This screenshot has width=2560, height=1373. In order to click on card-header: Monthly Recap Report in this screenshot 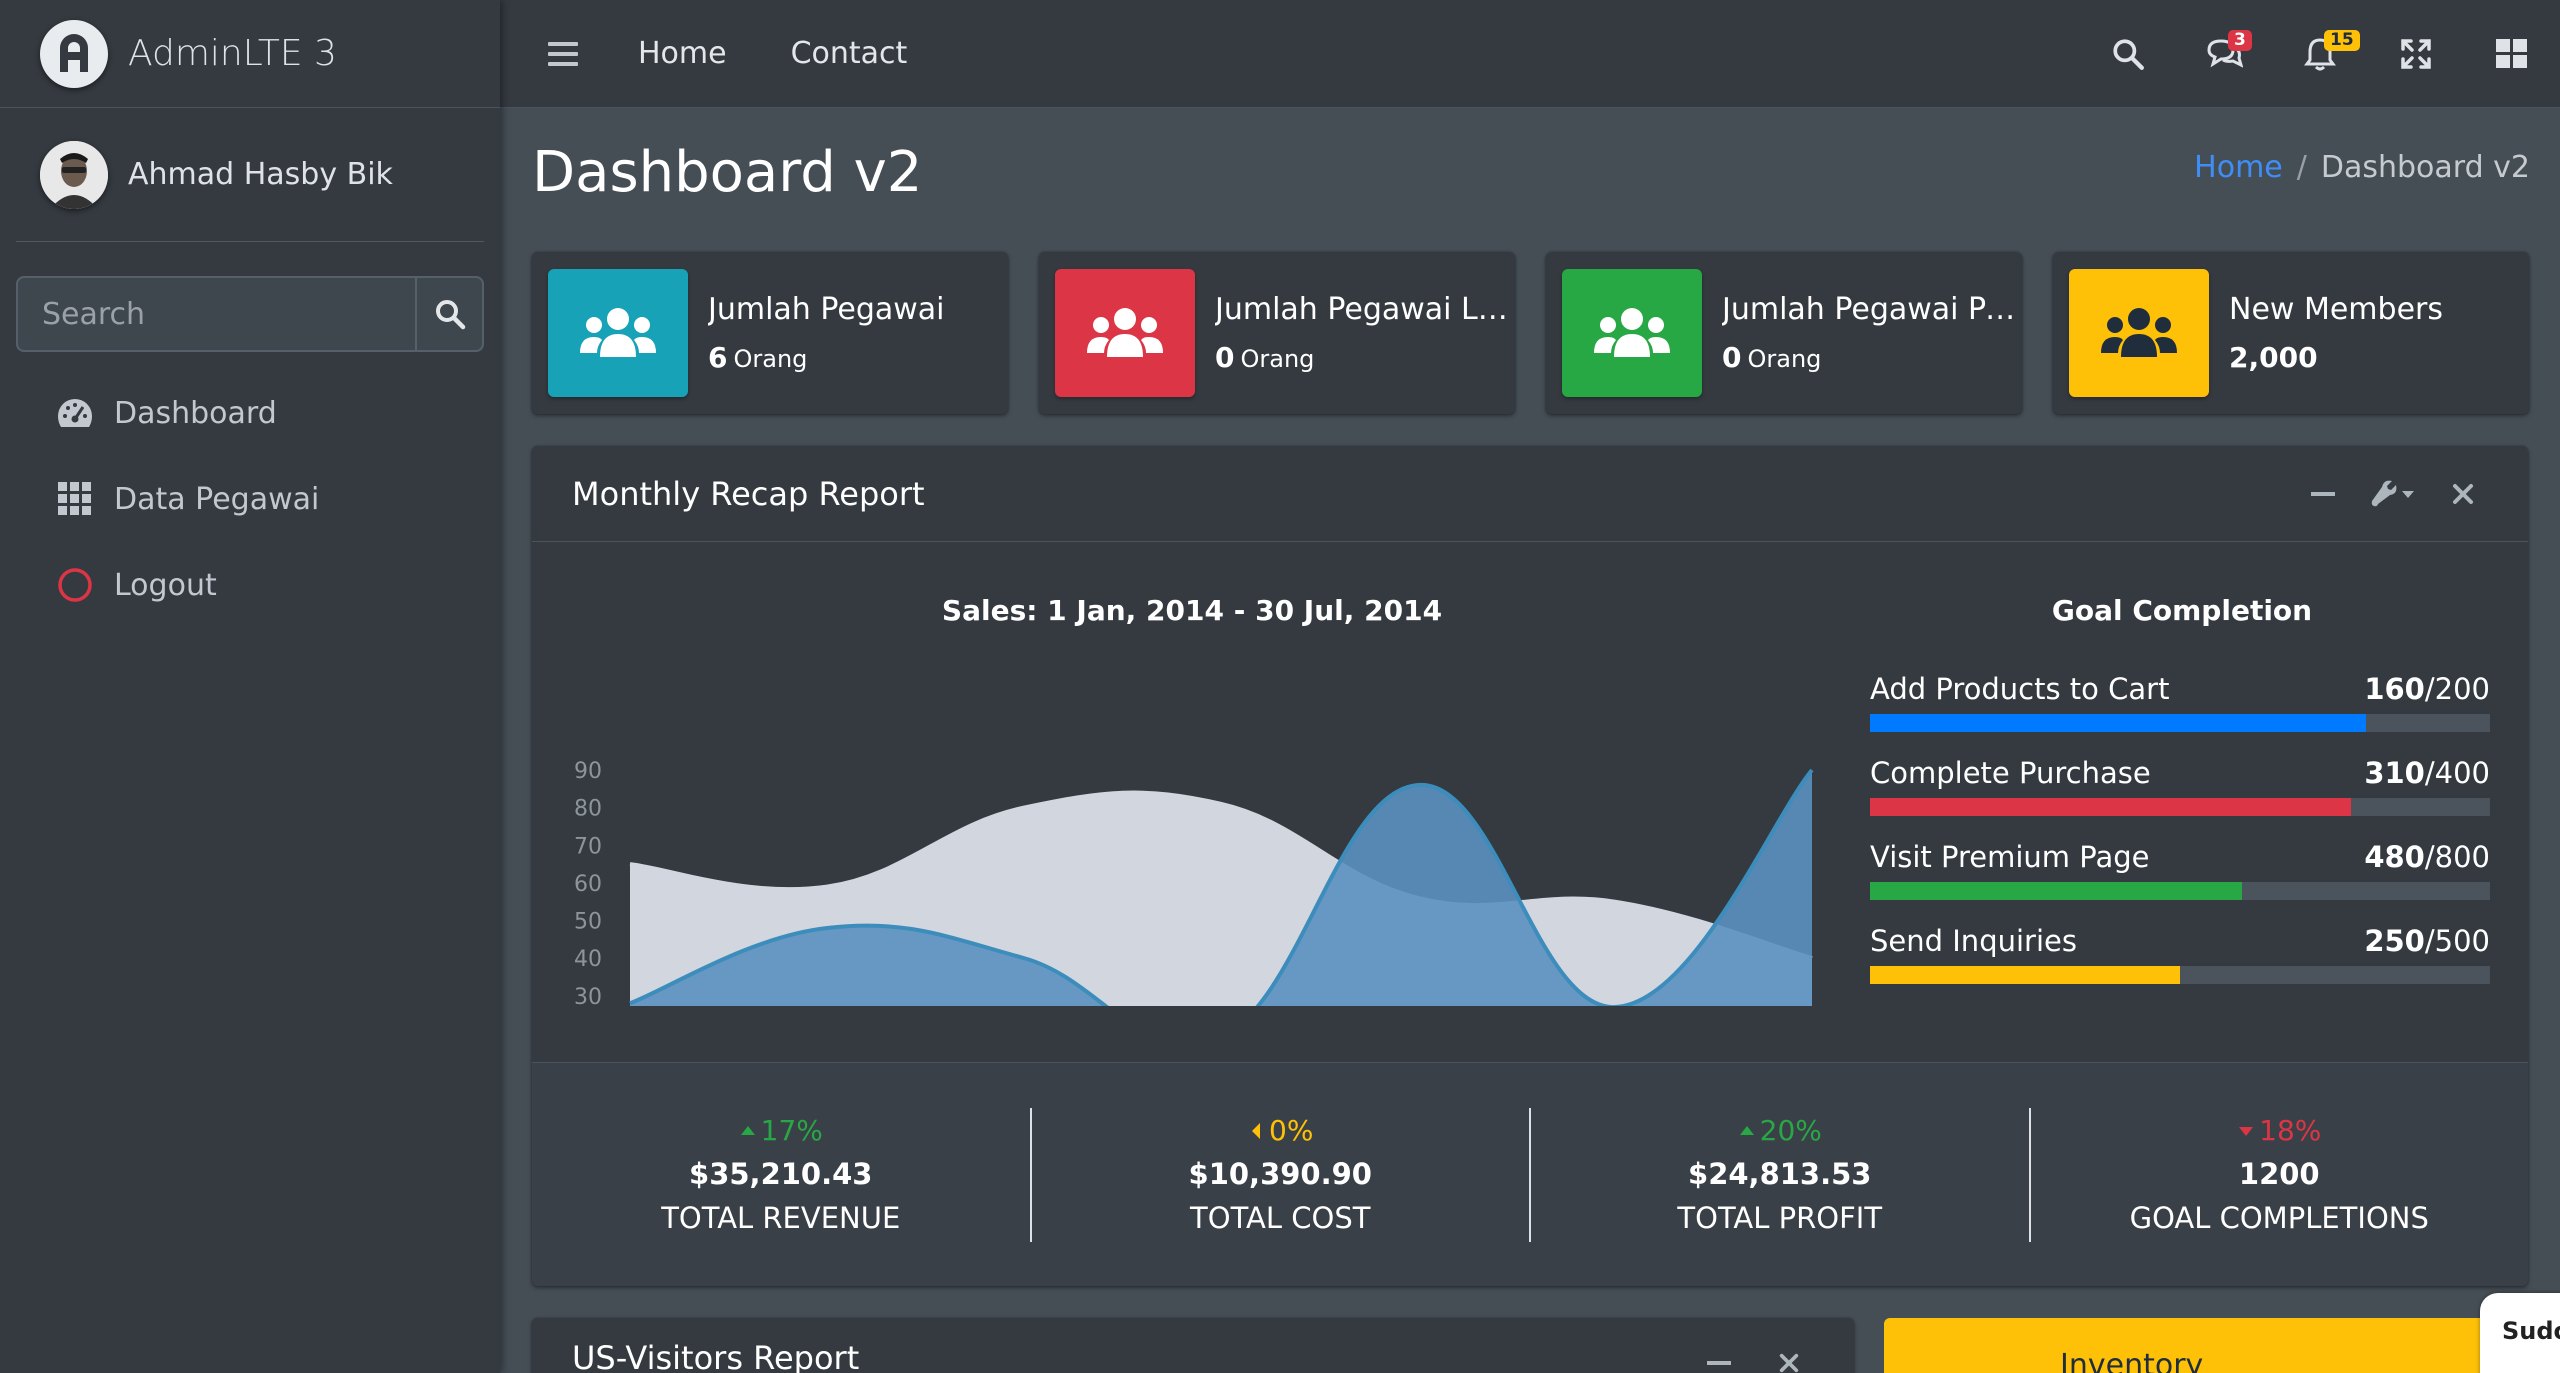, I will do `click(1530, 494)`.